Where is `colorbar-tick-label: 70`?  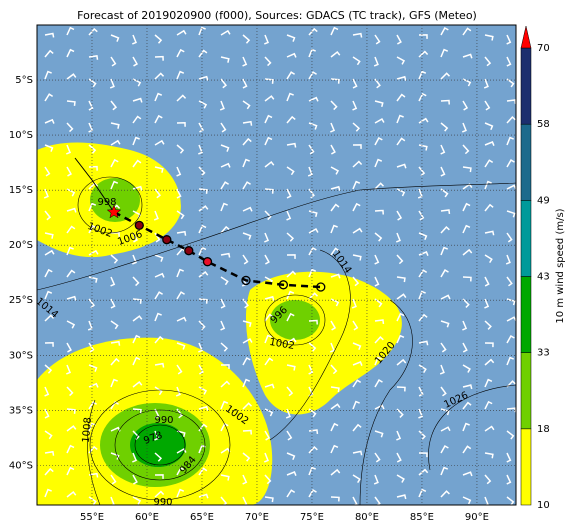 colorbar-tick-label: 70 is located at coordinates (543, 48).